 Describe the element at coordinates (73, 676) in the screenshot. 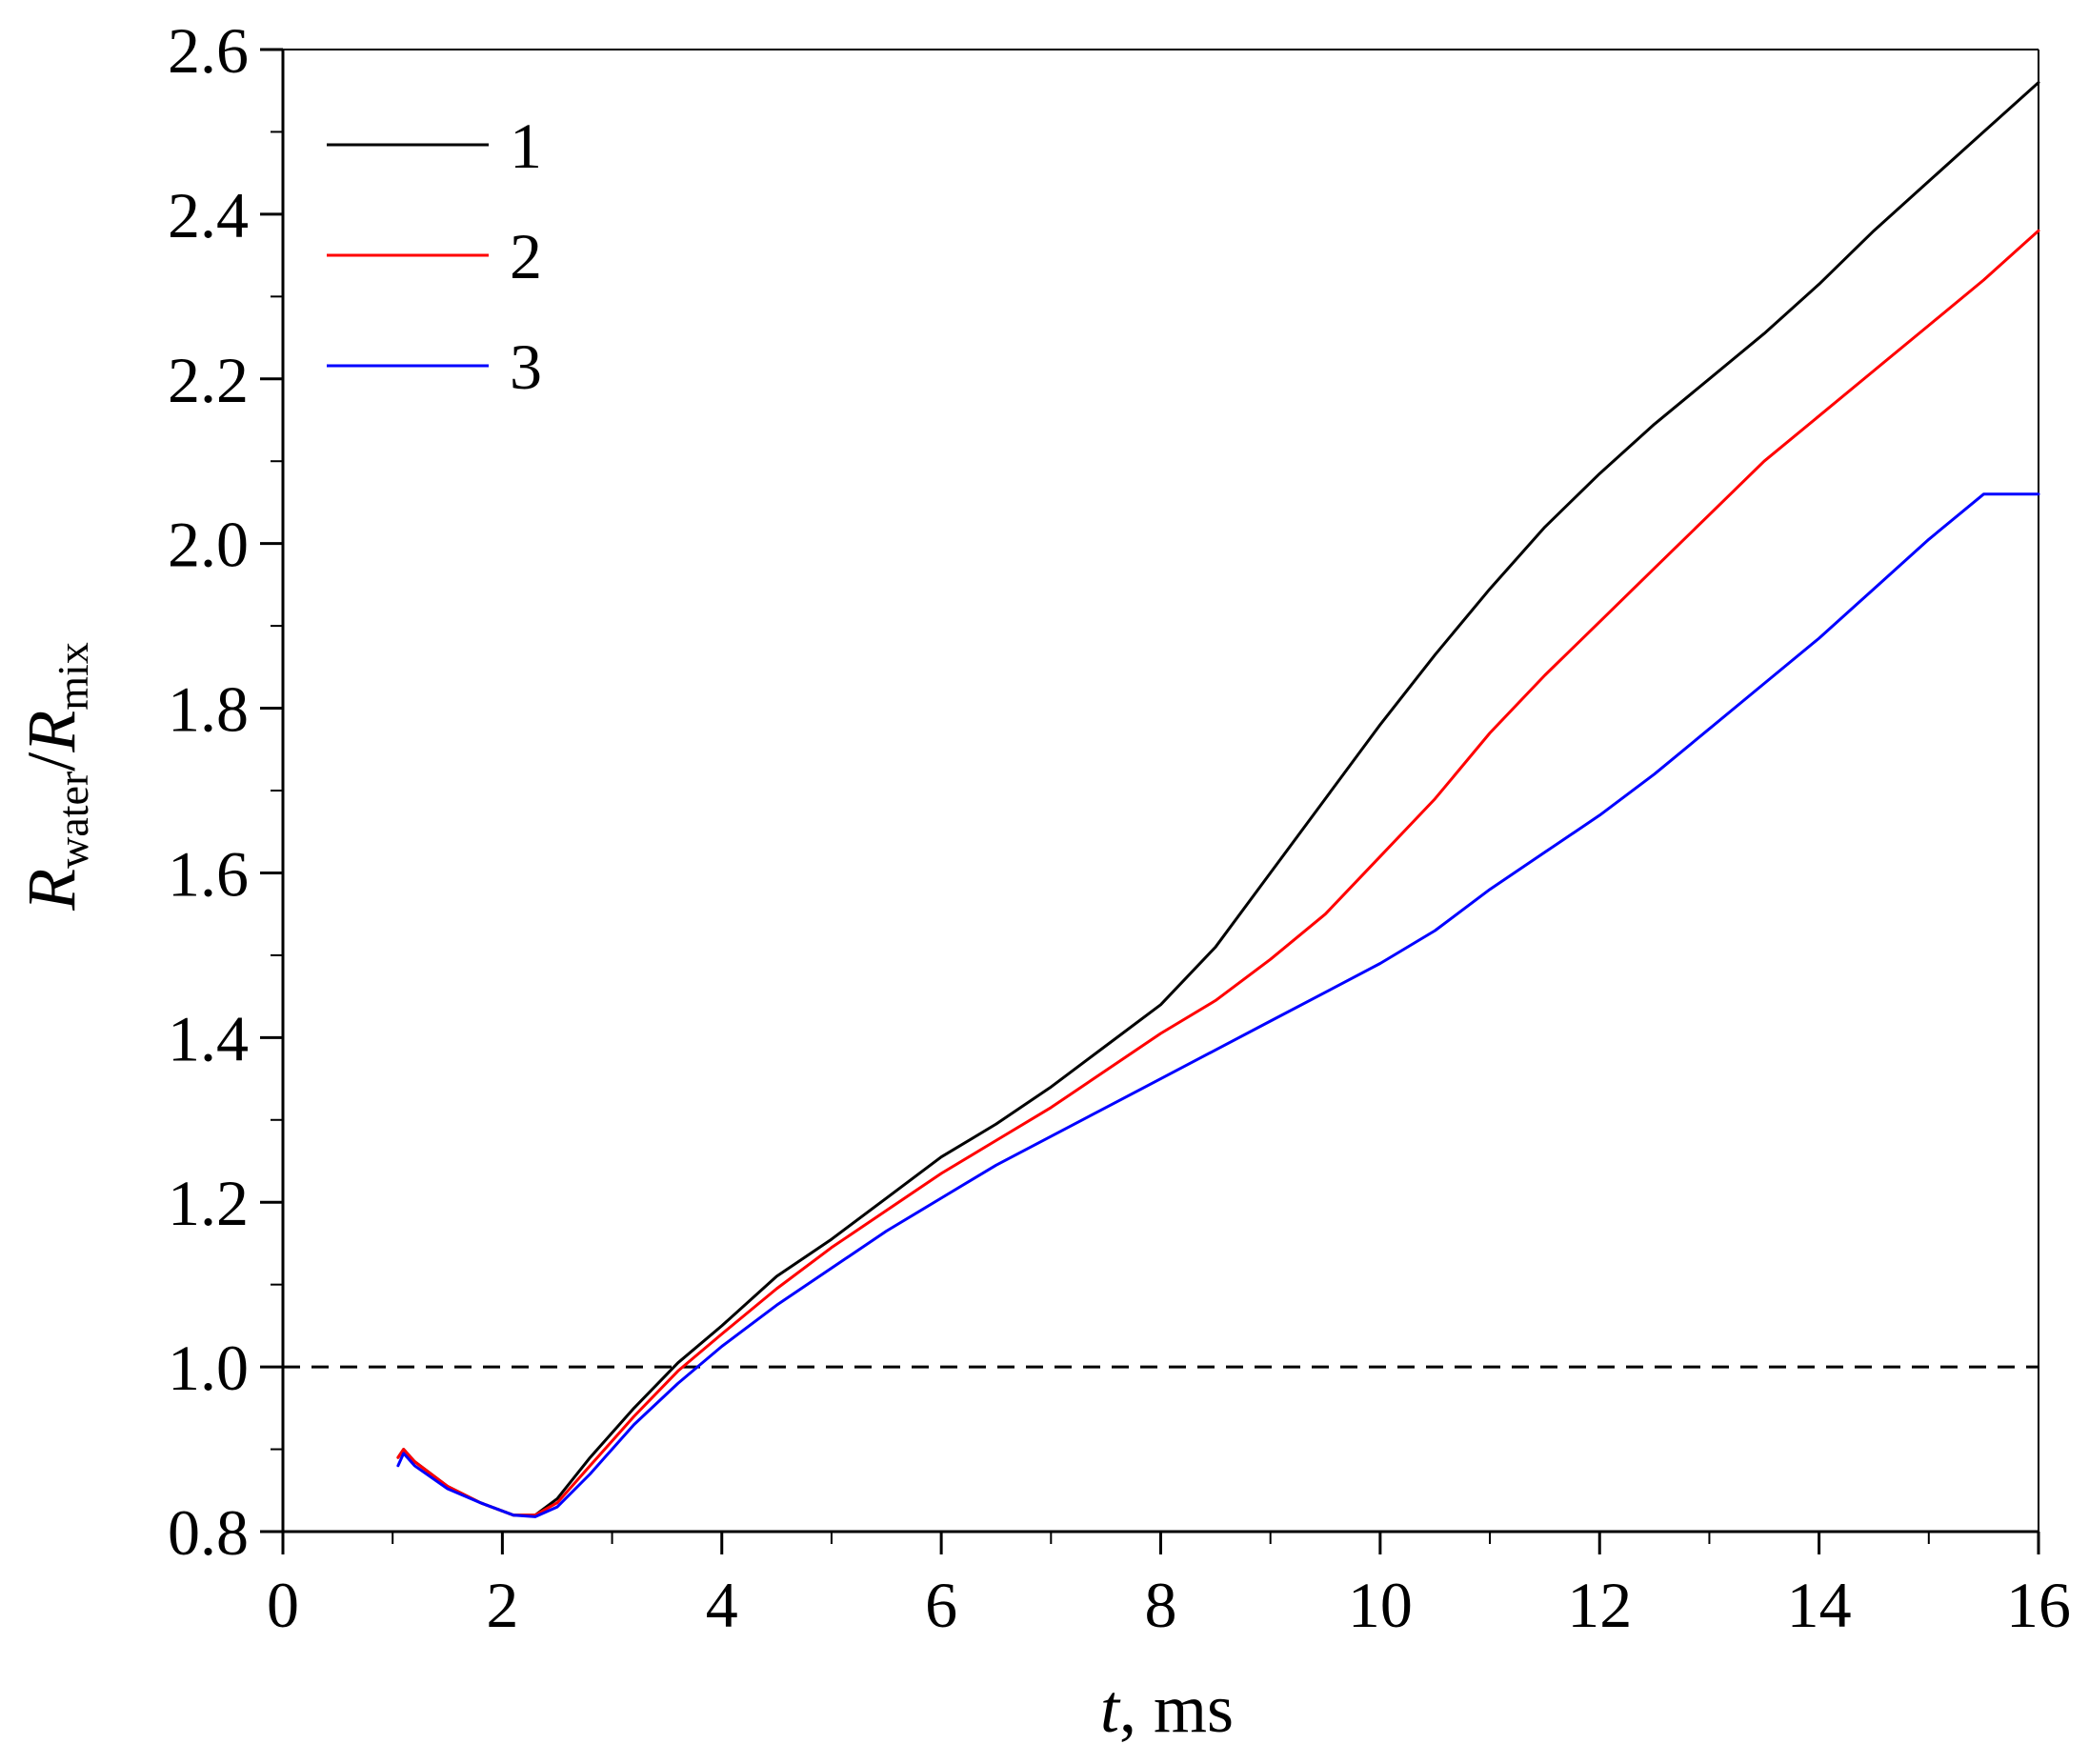

I see `y-axis-title-sub2: mix` at that location.